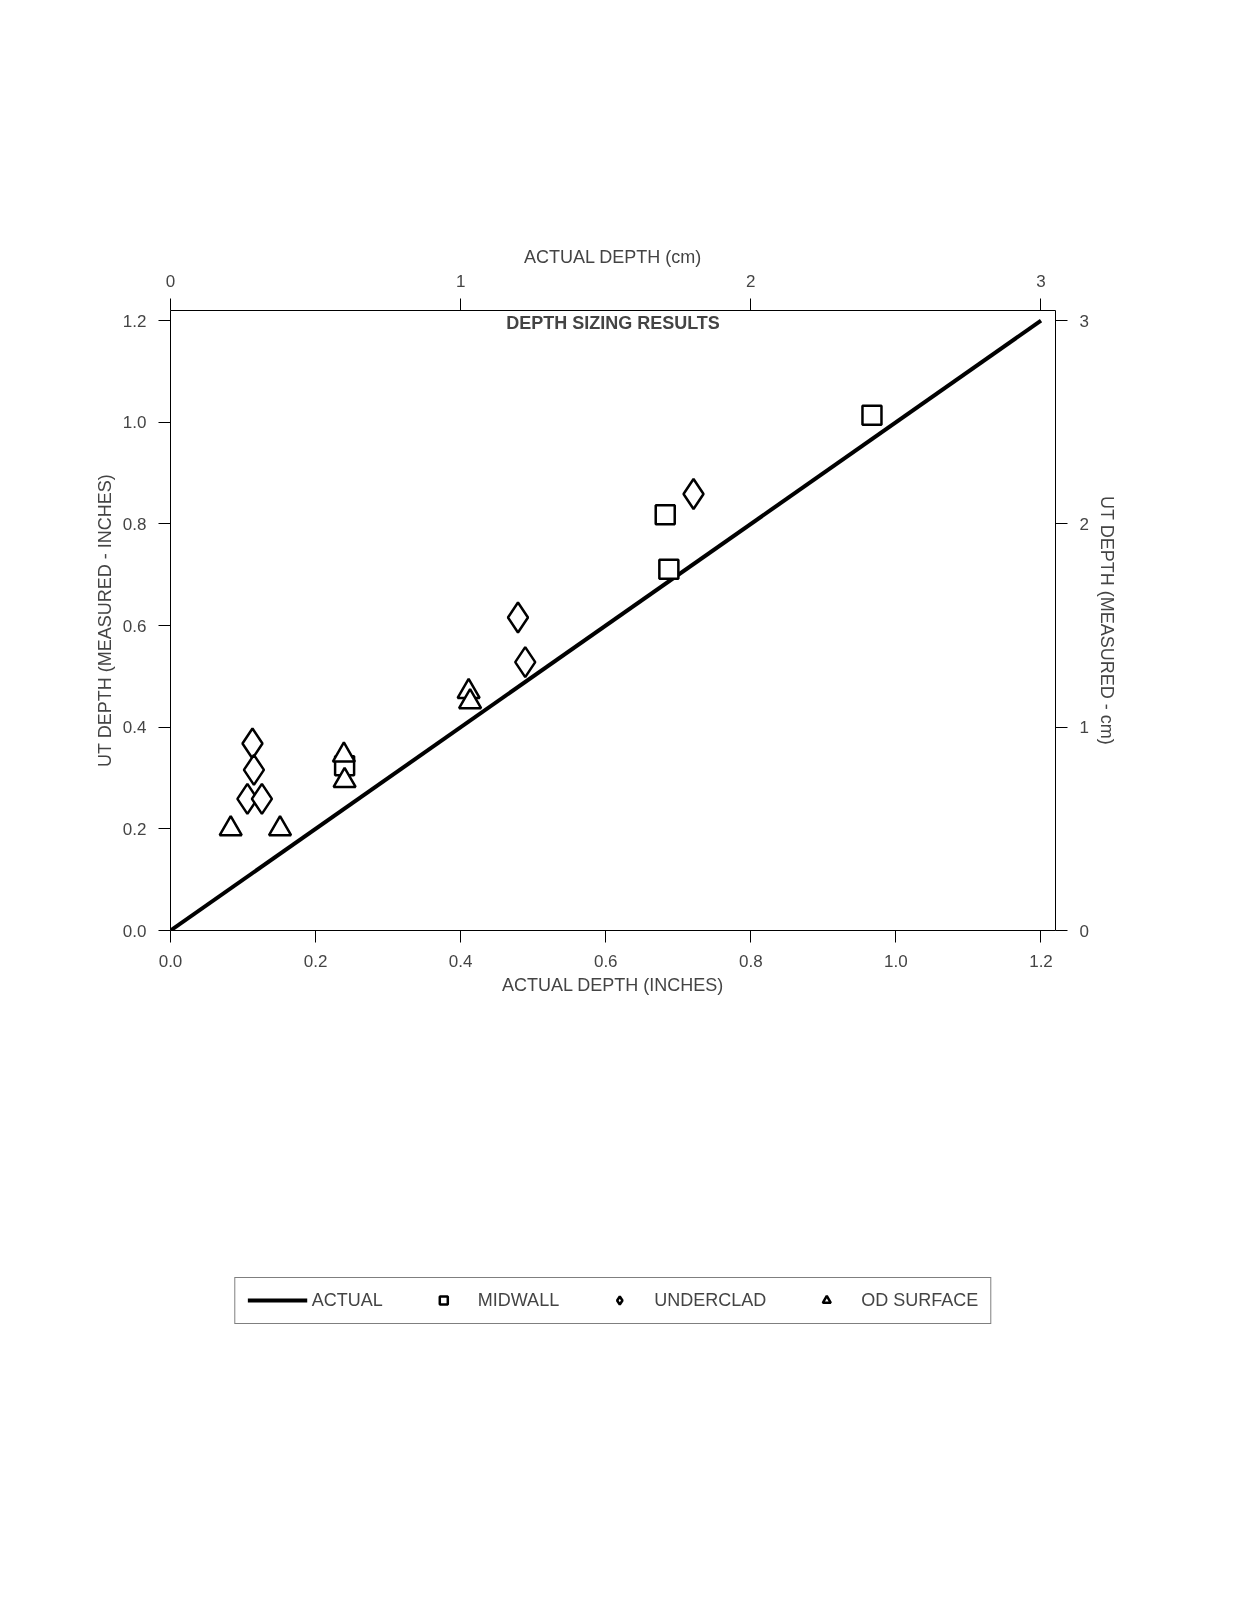 The height and width of the screenshot is (1604, 1251). Describe the element at coordinates (460, 961) in the screenshot. I see `x-tick-label: 0.4` at that location.